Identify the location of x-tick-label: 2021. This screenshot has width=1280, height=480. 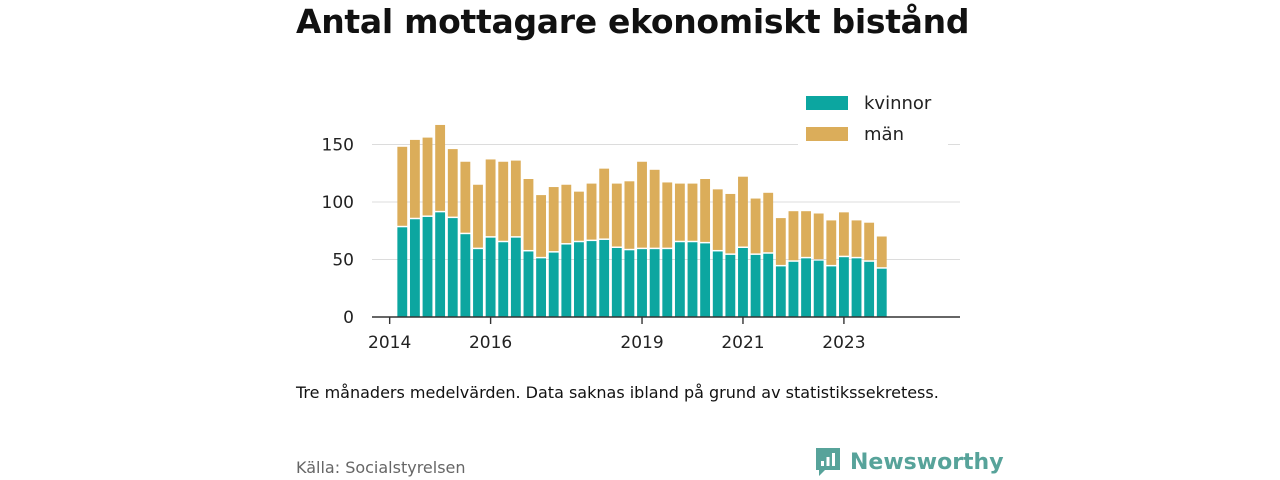
(742, 343).